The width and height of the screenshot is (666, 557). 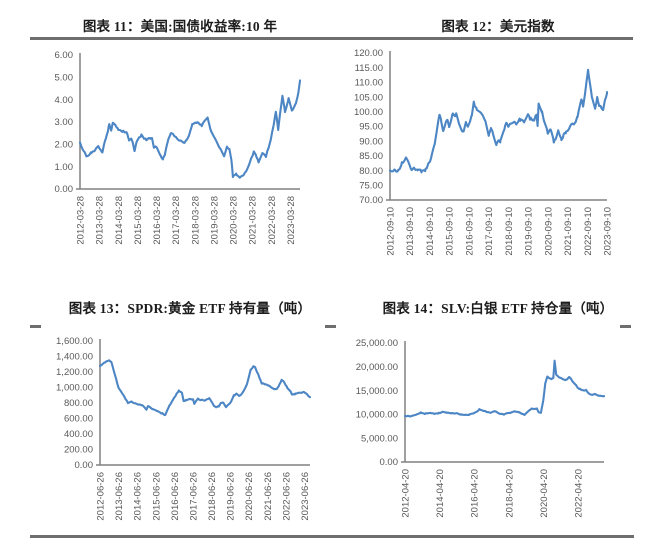 What do you see at coordinates (330, 326) in the screenshot?
I see `bottom-title-rule-dash-center` at bounding box center [330, 326].